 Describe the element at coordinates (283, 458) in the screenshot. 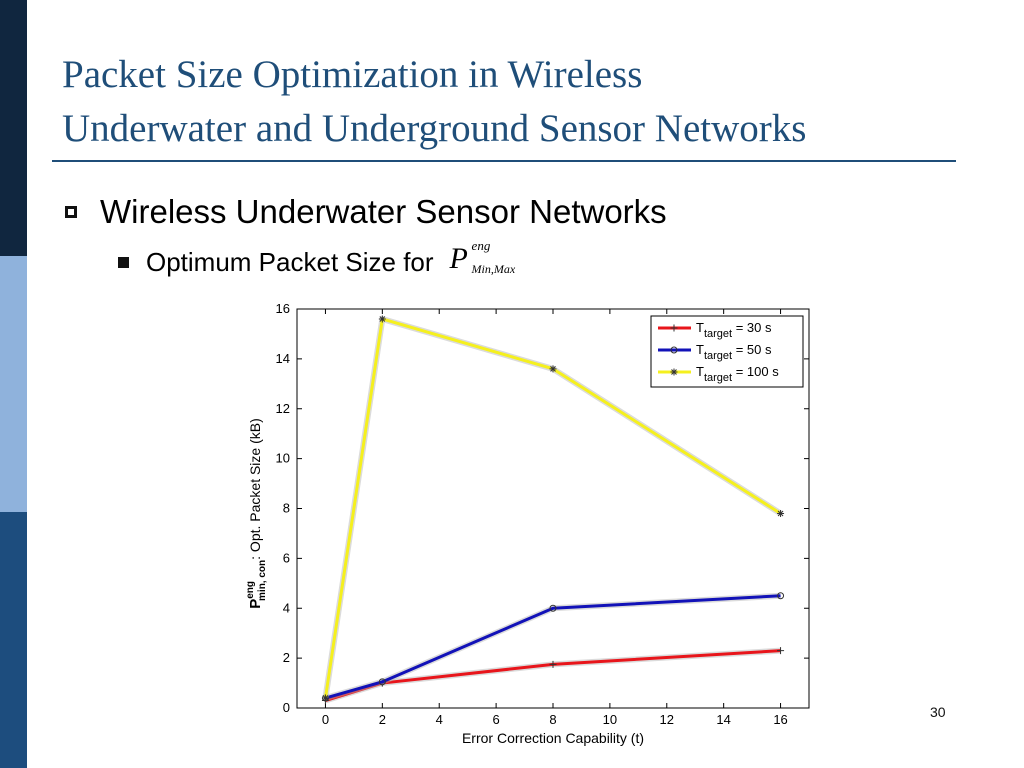

I see `y-tick-label: 10` at that location.